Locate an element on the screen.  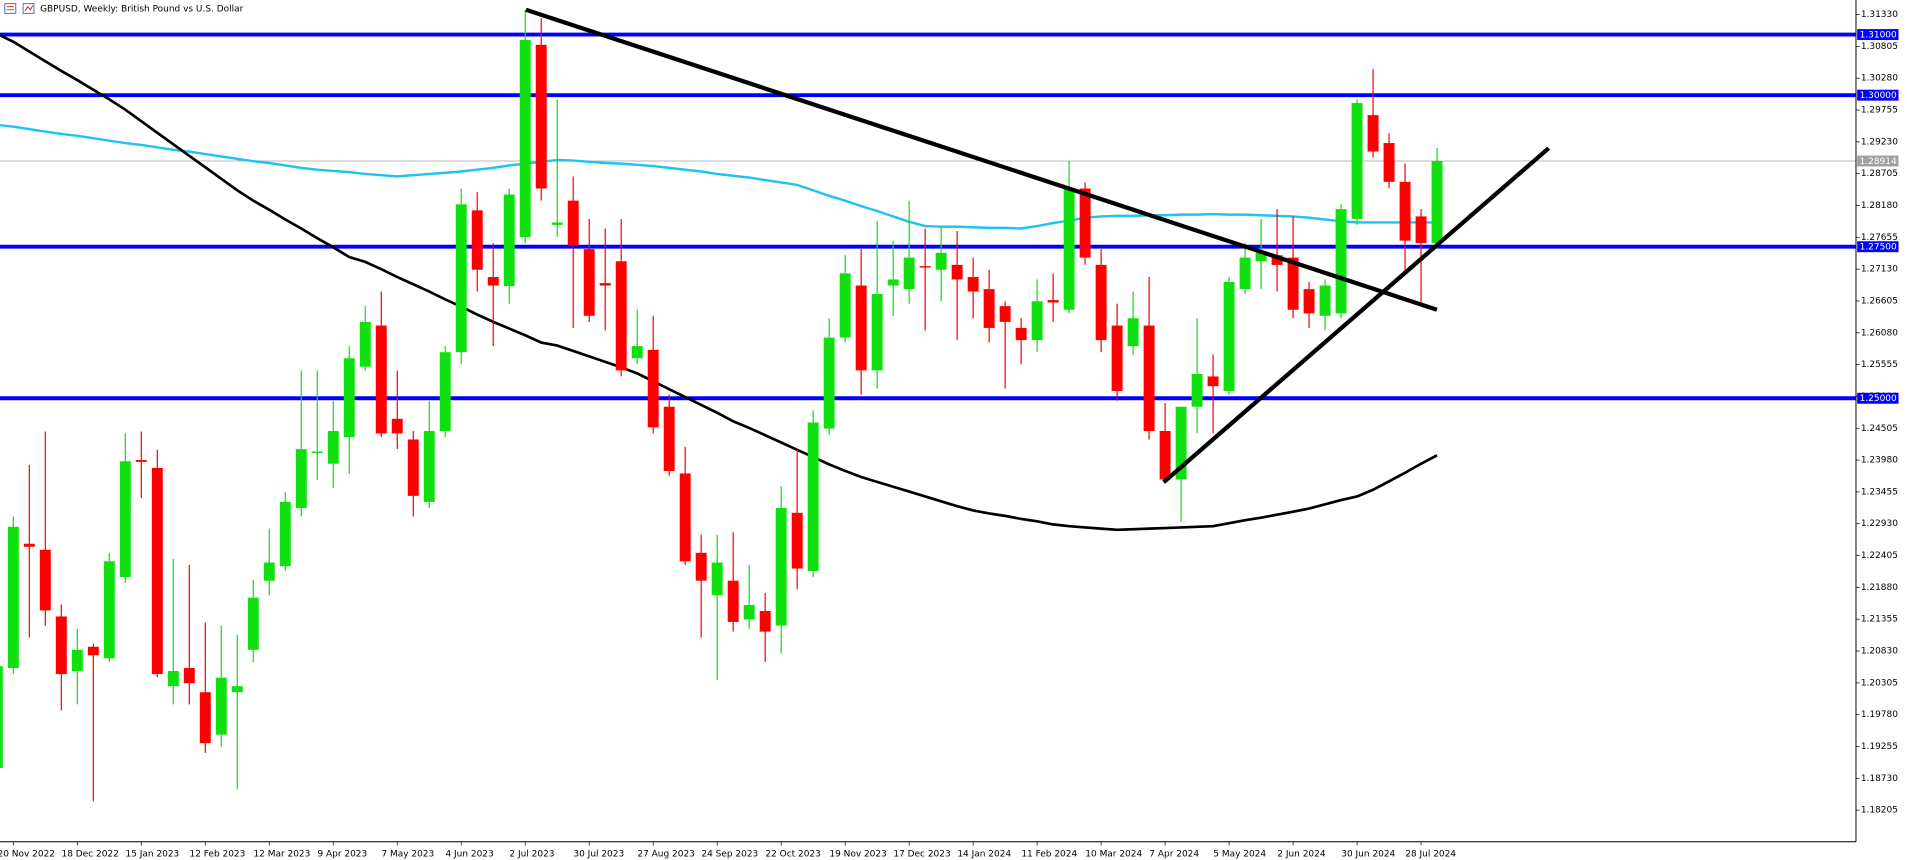
y-tick-label: 1.29755 is located at coordinates (1879, 111).